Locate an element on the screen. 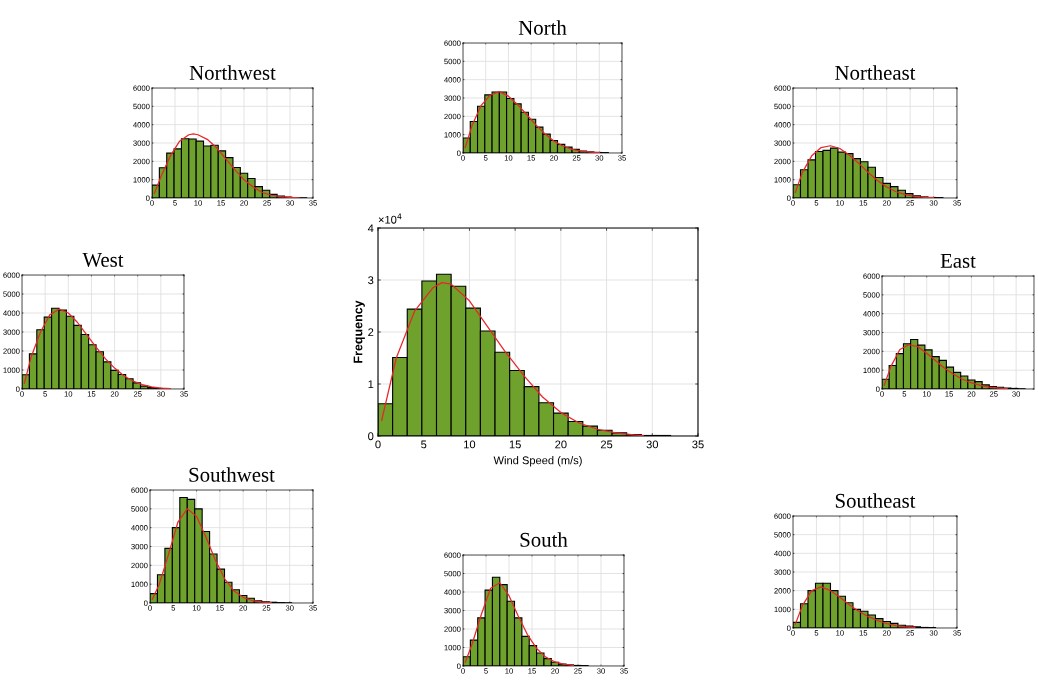  y-axis-title: Frequency is located at coordinates (359, 331).